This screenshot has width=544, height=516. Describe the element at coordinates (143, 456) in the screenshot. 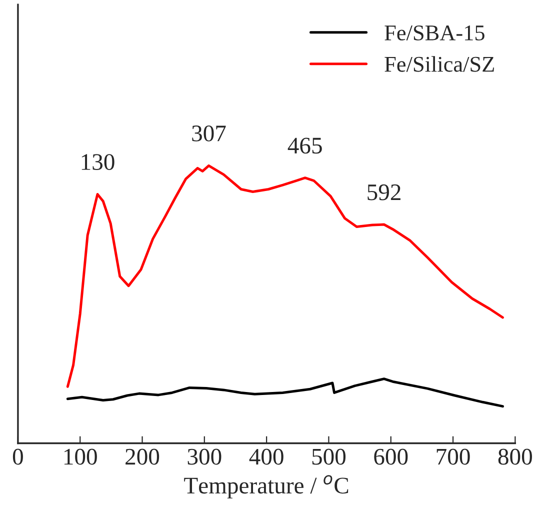

I see `x-tick-label: 200` at that location.